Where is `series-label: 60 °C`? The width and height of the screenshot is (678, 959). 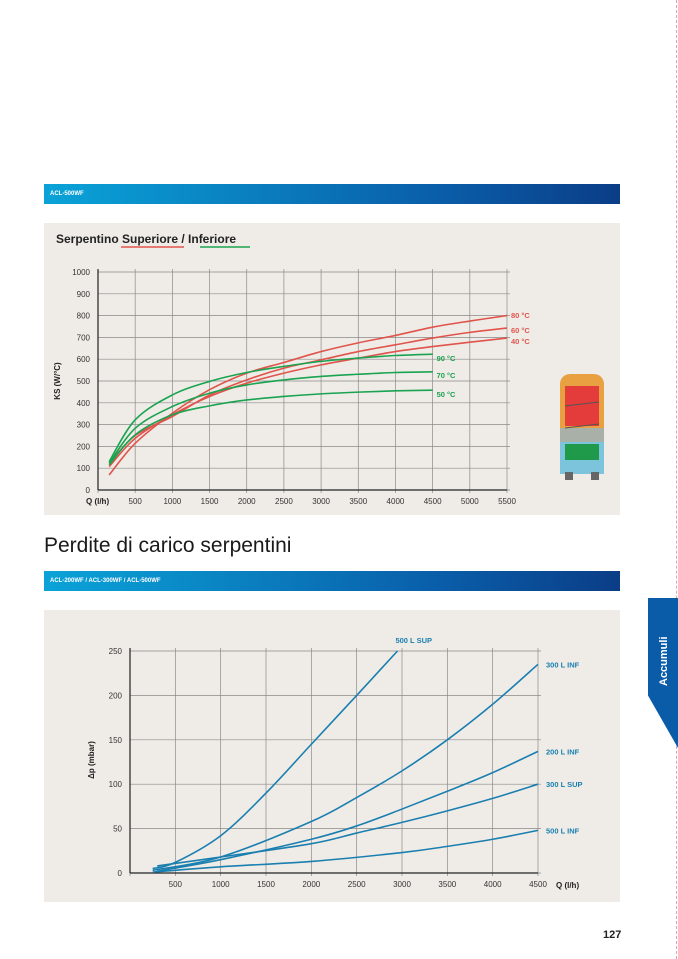
series-label: 60 °C is located at coordinates (520, 330).